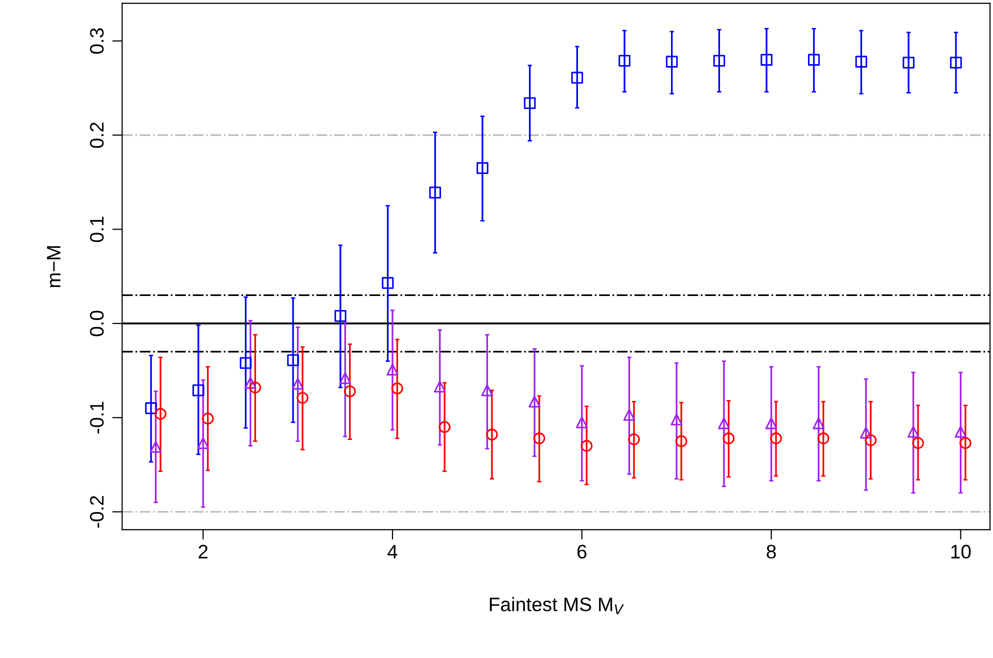 The width and height of the screenshot is (993, 658). I want to click on y-tick-label: 0.0, so click(97, 323).